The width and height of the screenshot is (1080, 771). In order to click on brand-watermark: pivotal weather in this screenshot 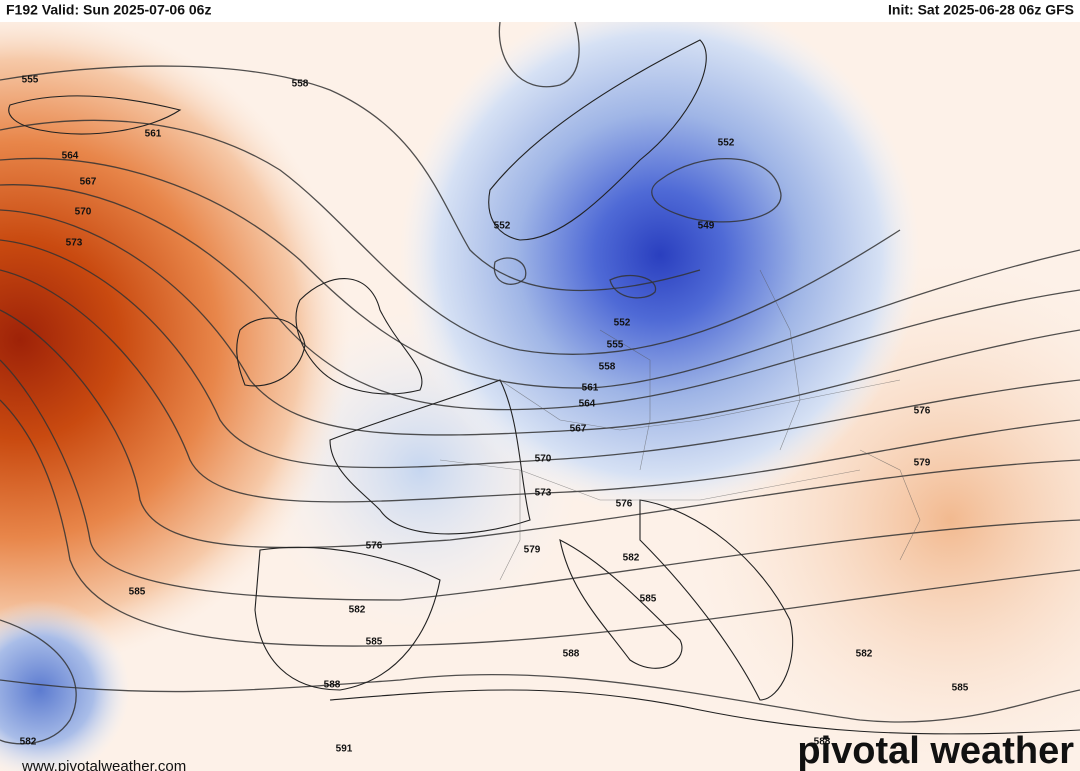, I will do `click(935, 750)`.